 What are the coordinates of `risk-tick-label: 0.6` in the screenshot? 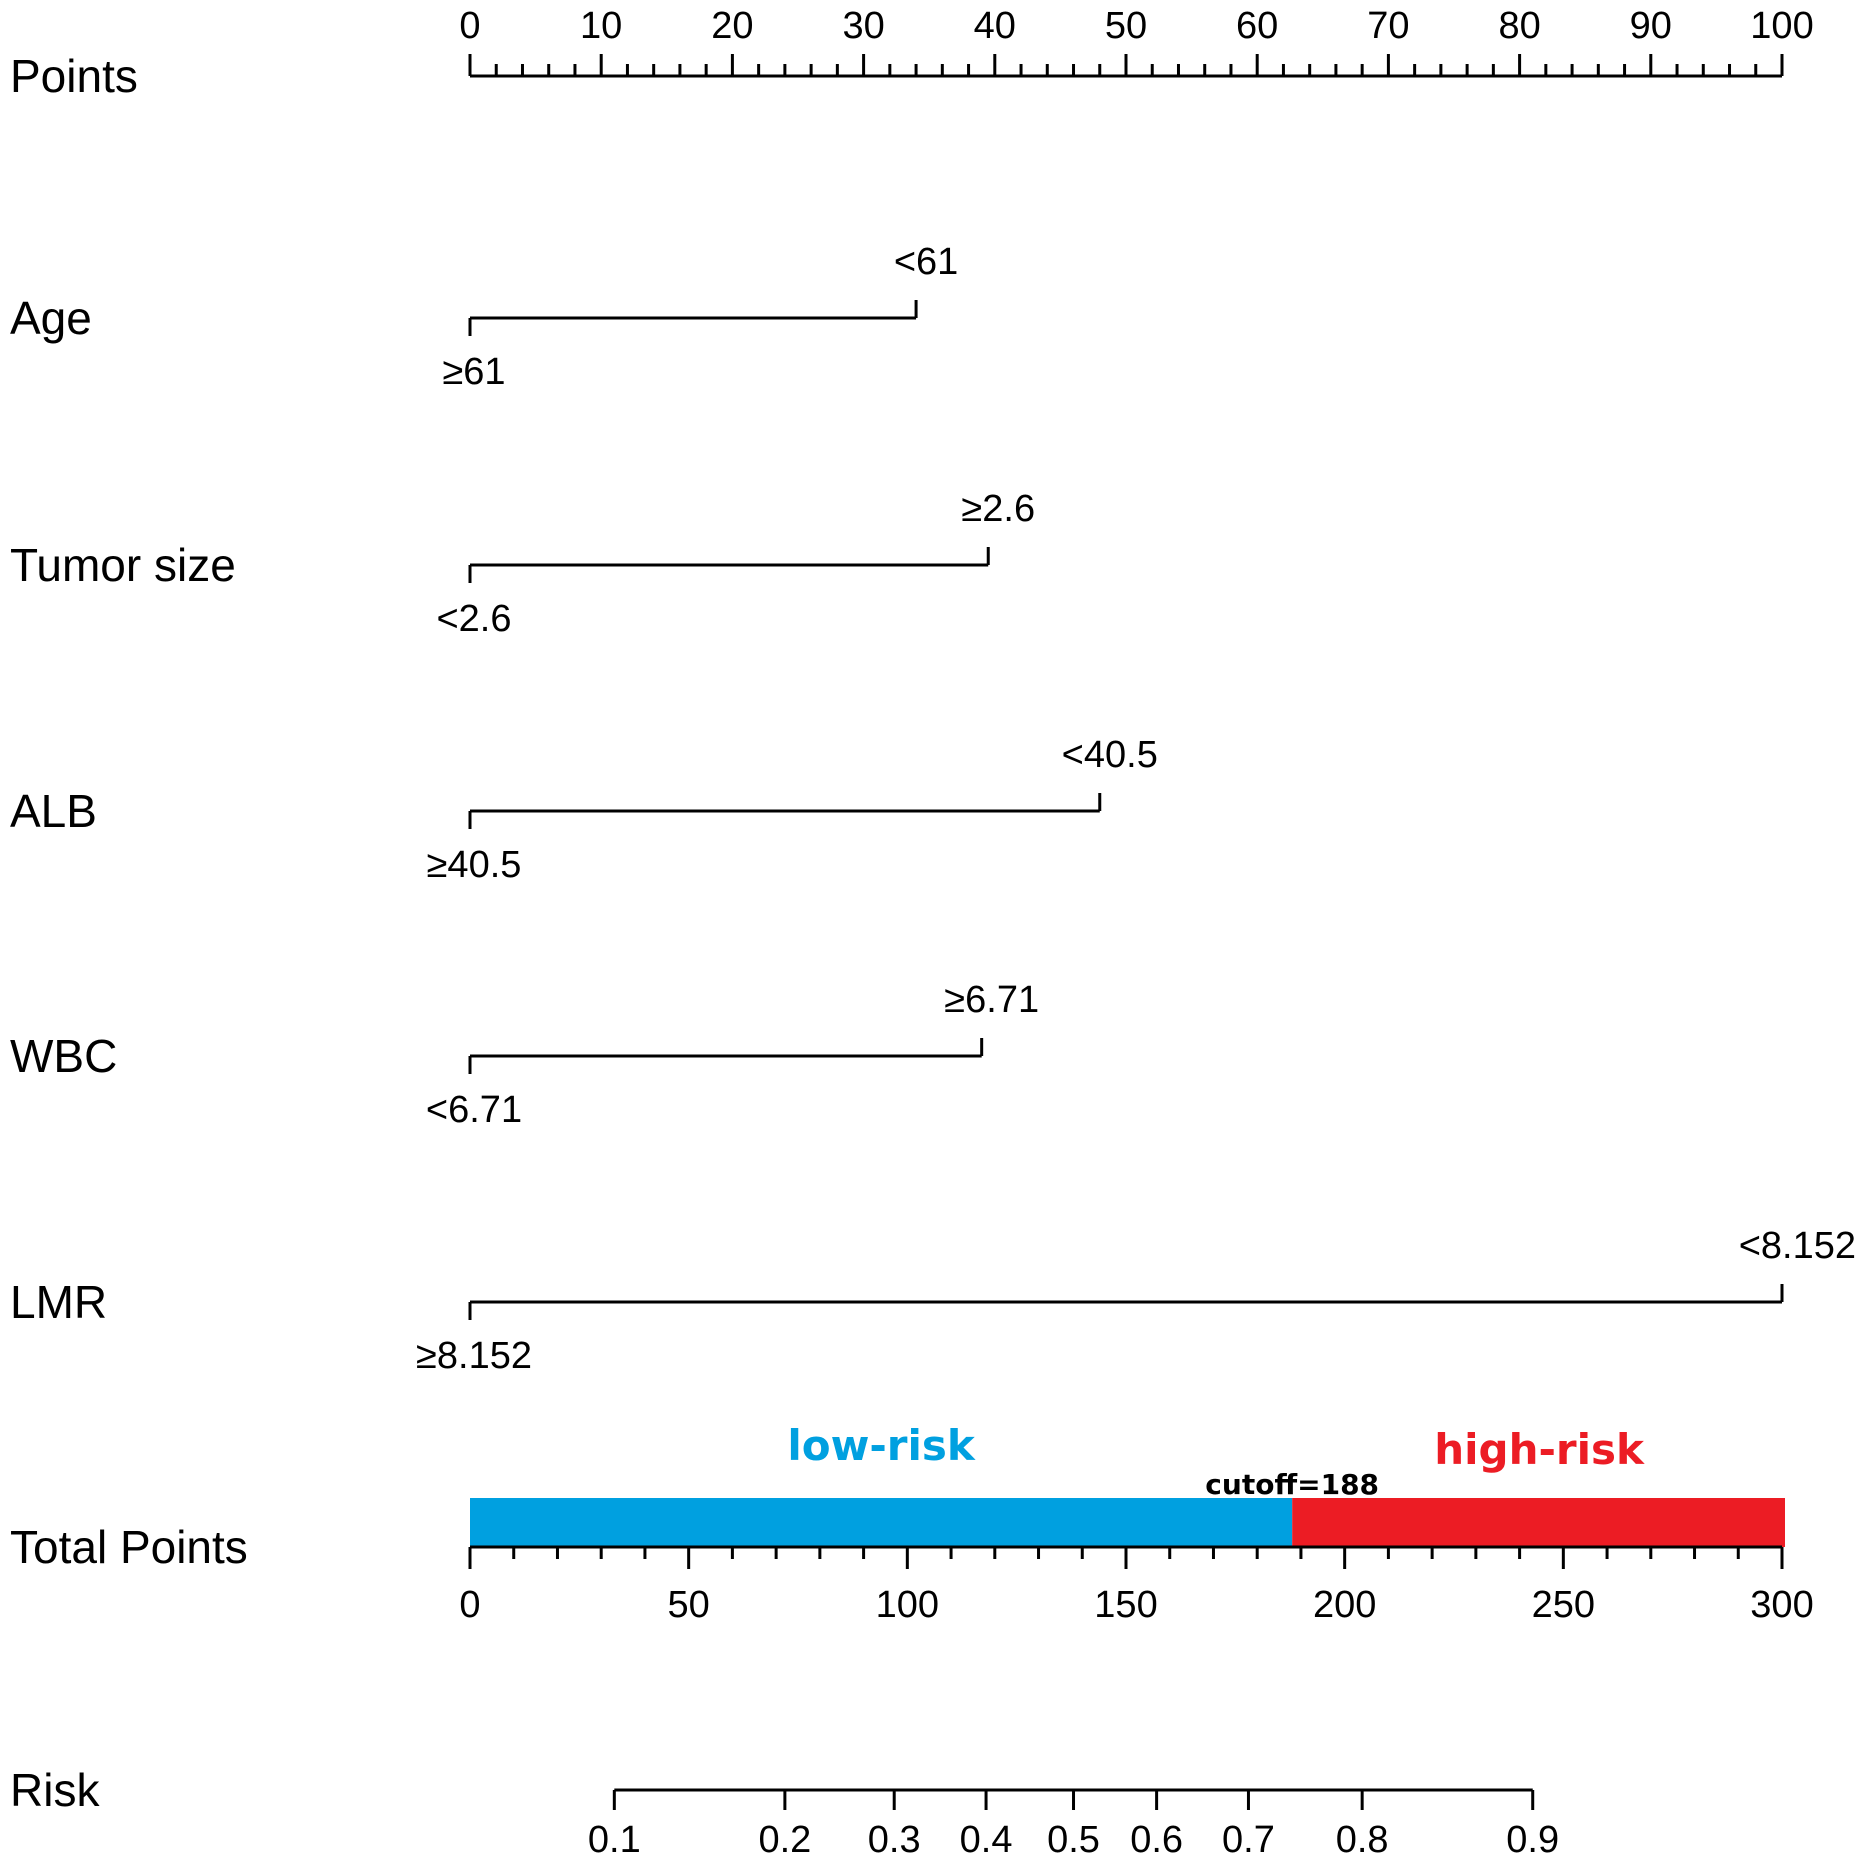 It's located at (1156, 1840).